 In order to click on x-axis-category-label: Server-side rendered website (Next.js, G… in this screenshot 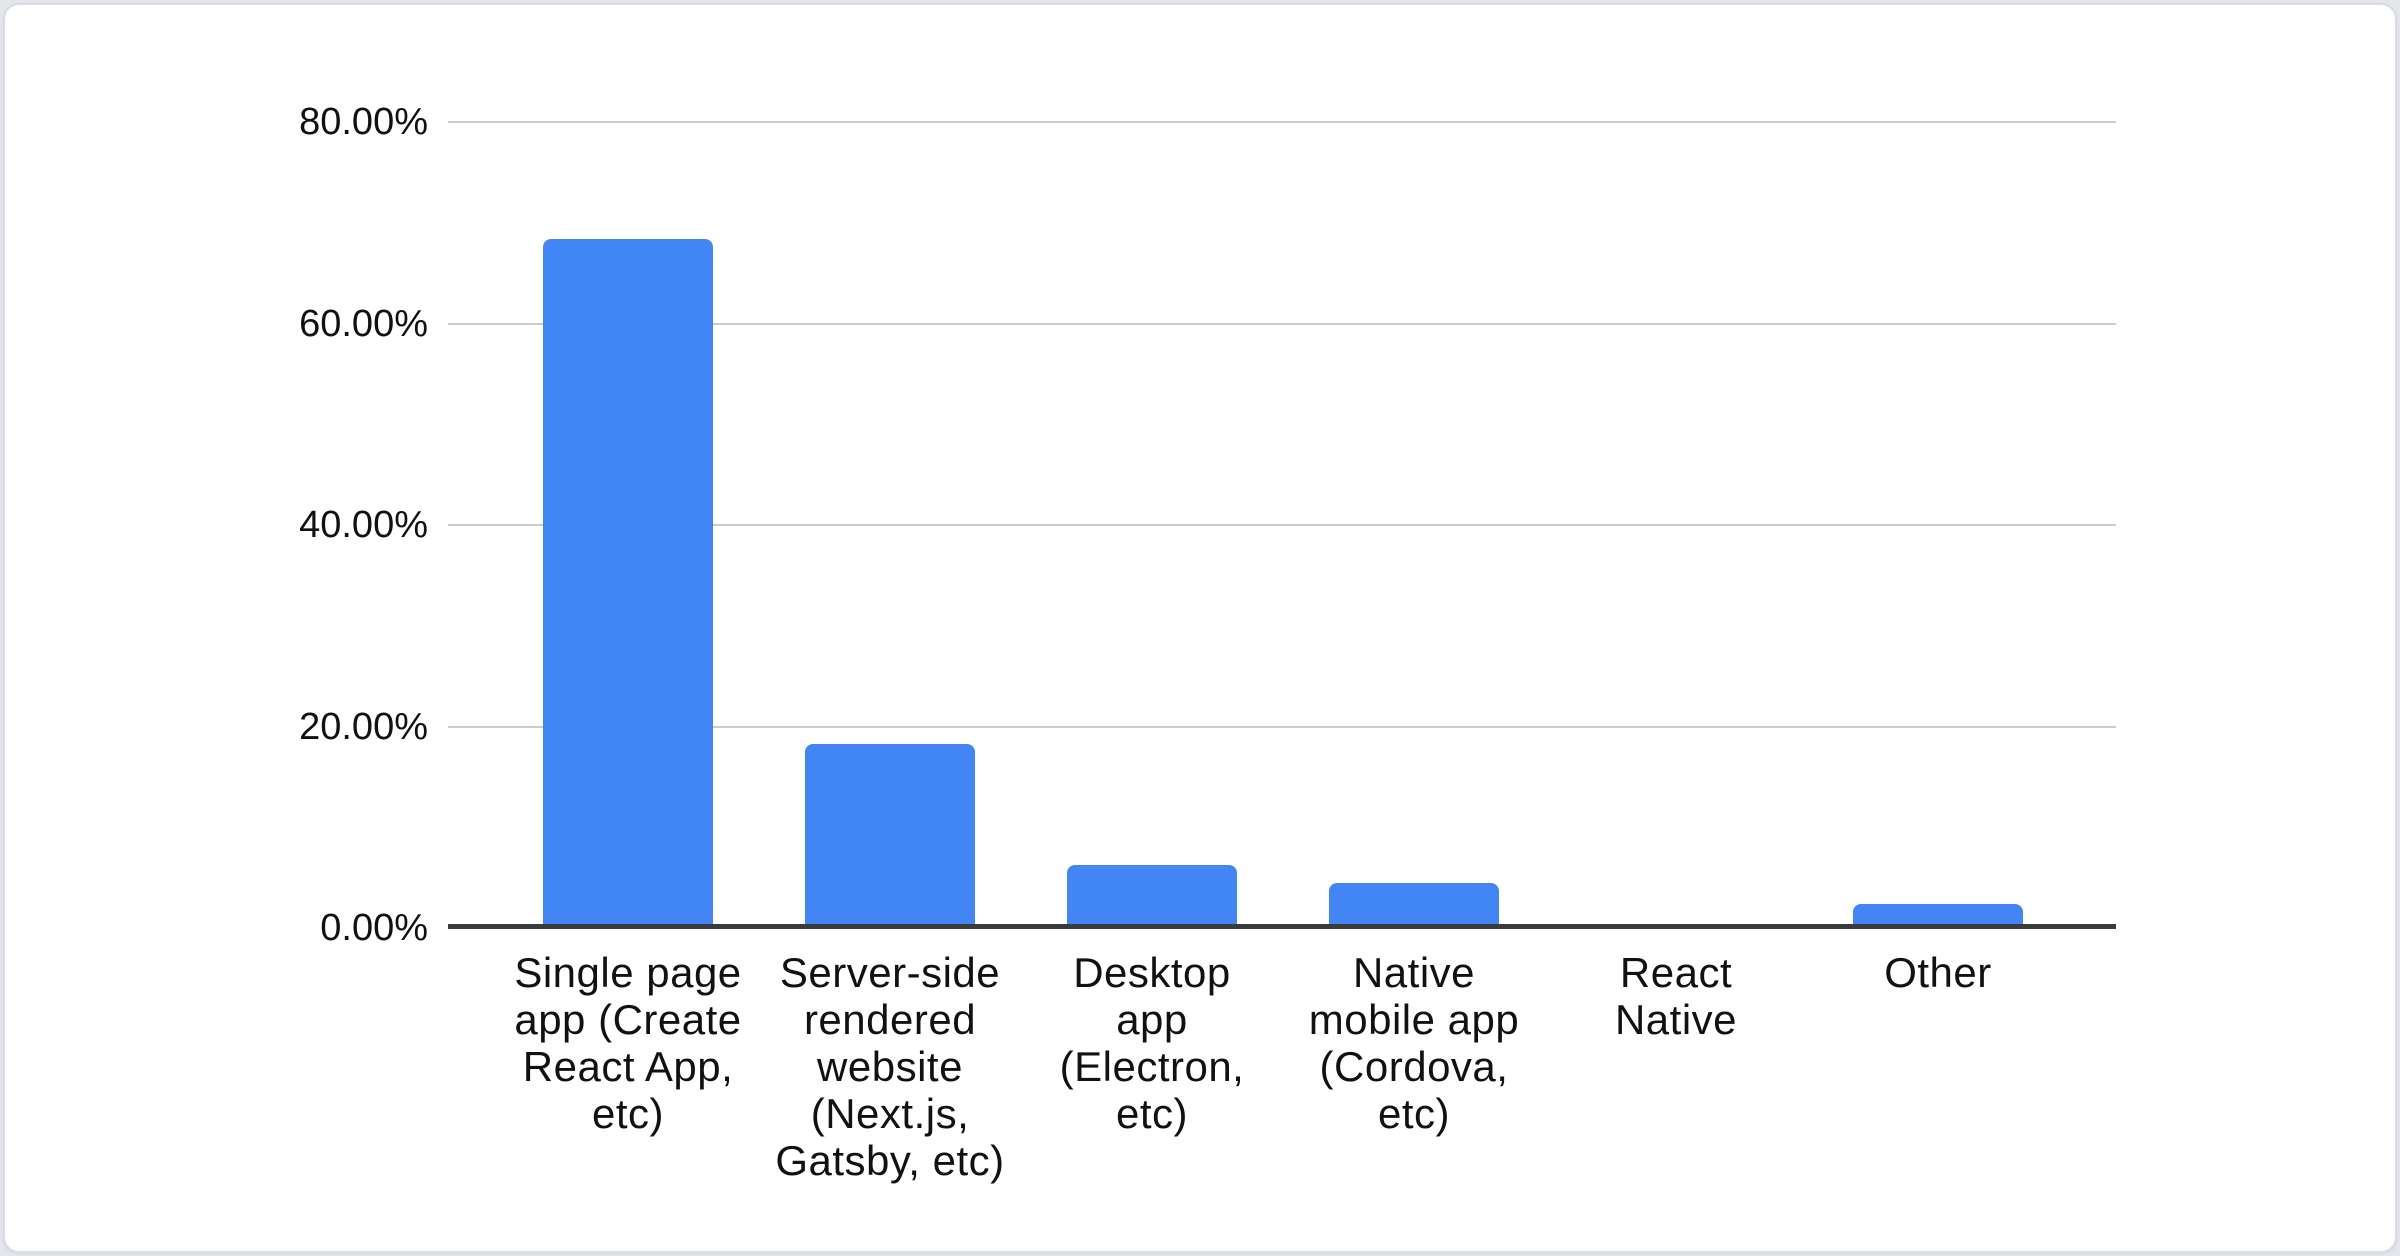, I will do `click(890, 1066)`.